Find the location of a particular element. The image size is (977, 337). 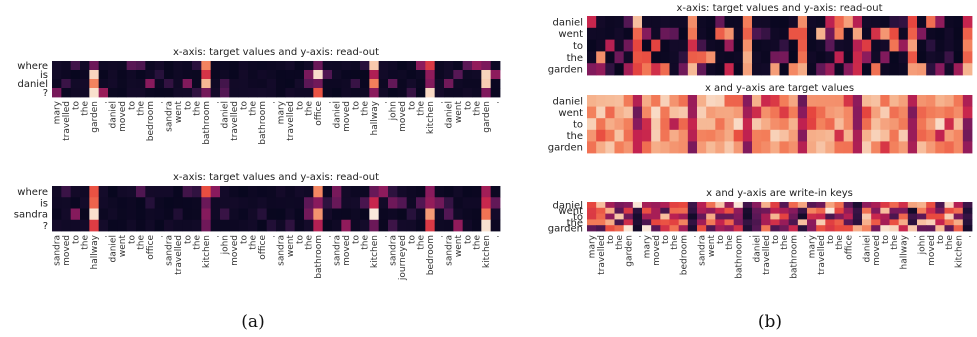

x-tick-label: the is located at coordinates (478, 108).